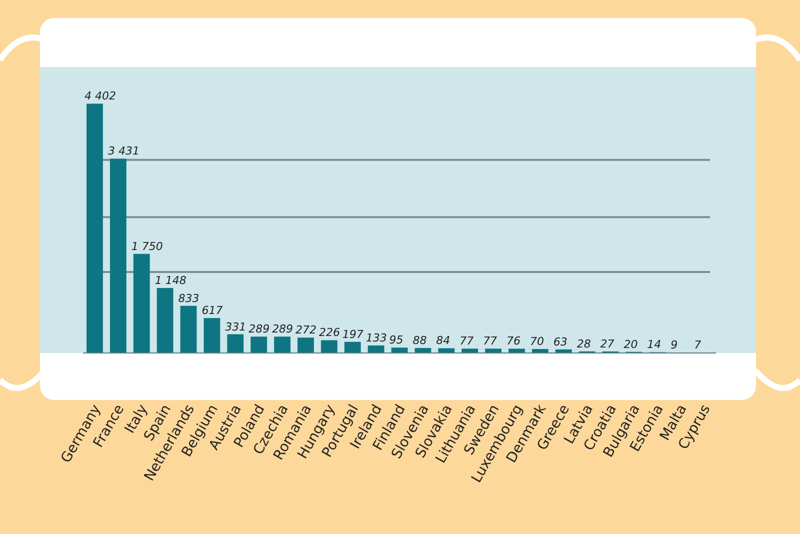  I want to click on data-label: 70, so click(537, 341).